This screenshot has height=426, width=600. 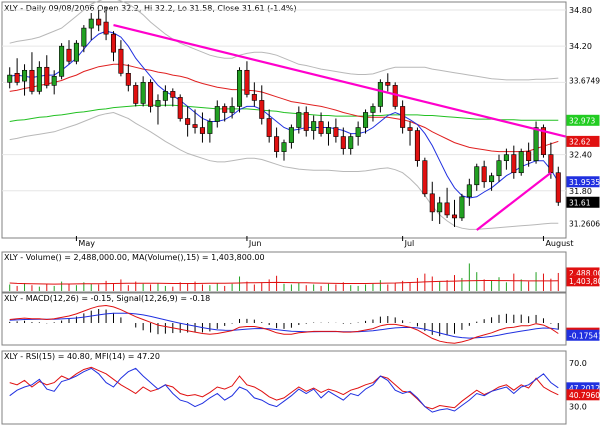 I want to click on rsi-label-0: 47.2012, so click(x=584, y=388).